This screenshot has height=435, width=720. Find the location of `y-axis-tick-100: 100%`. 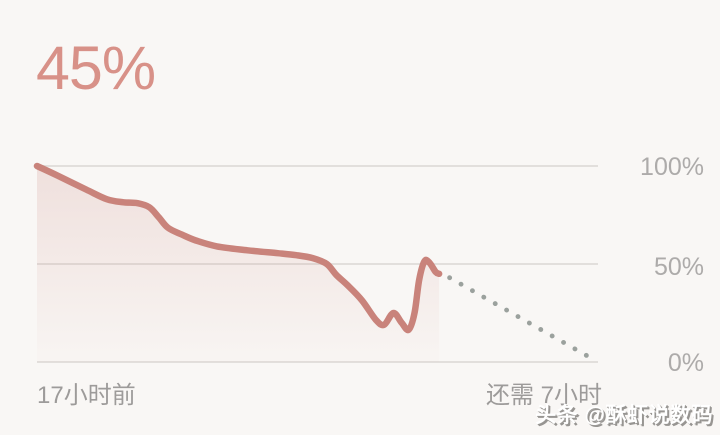

y-axis-tick-100: 100% is located at coordinates (672, 167).